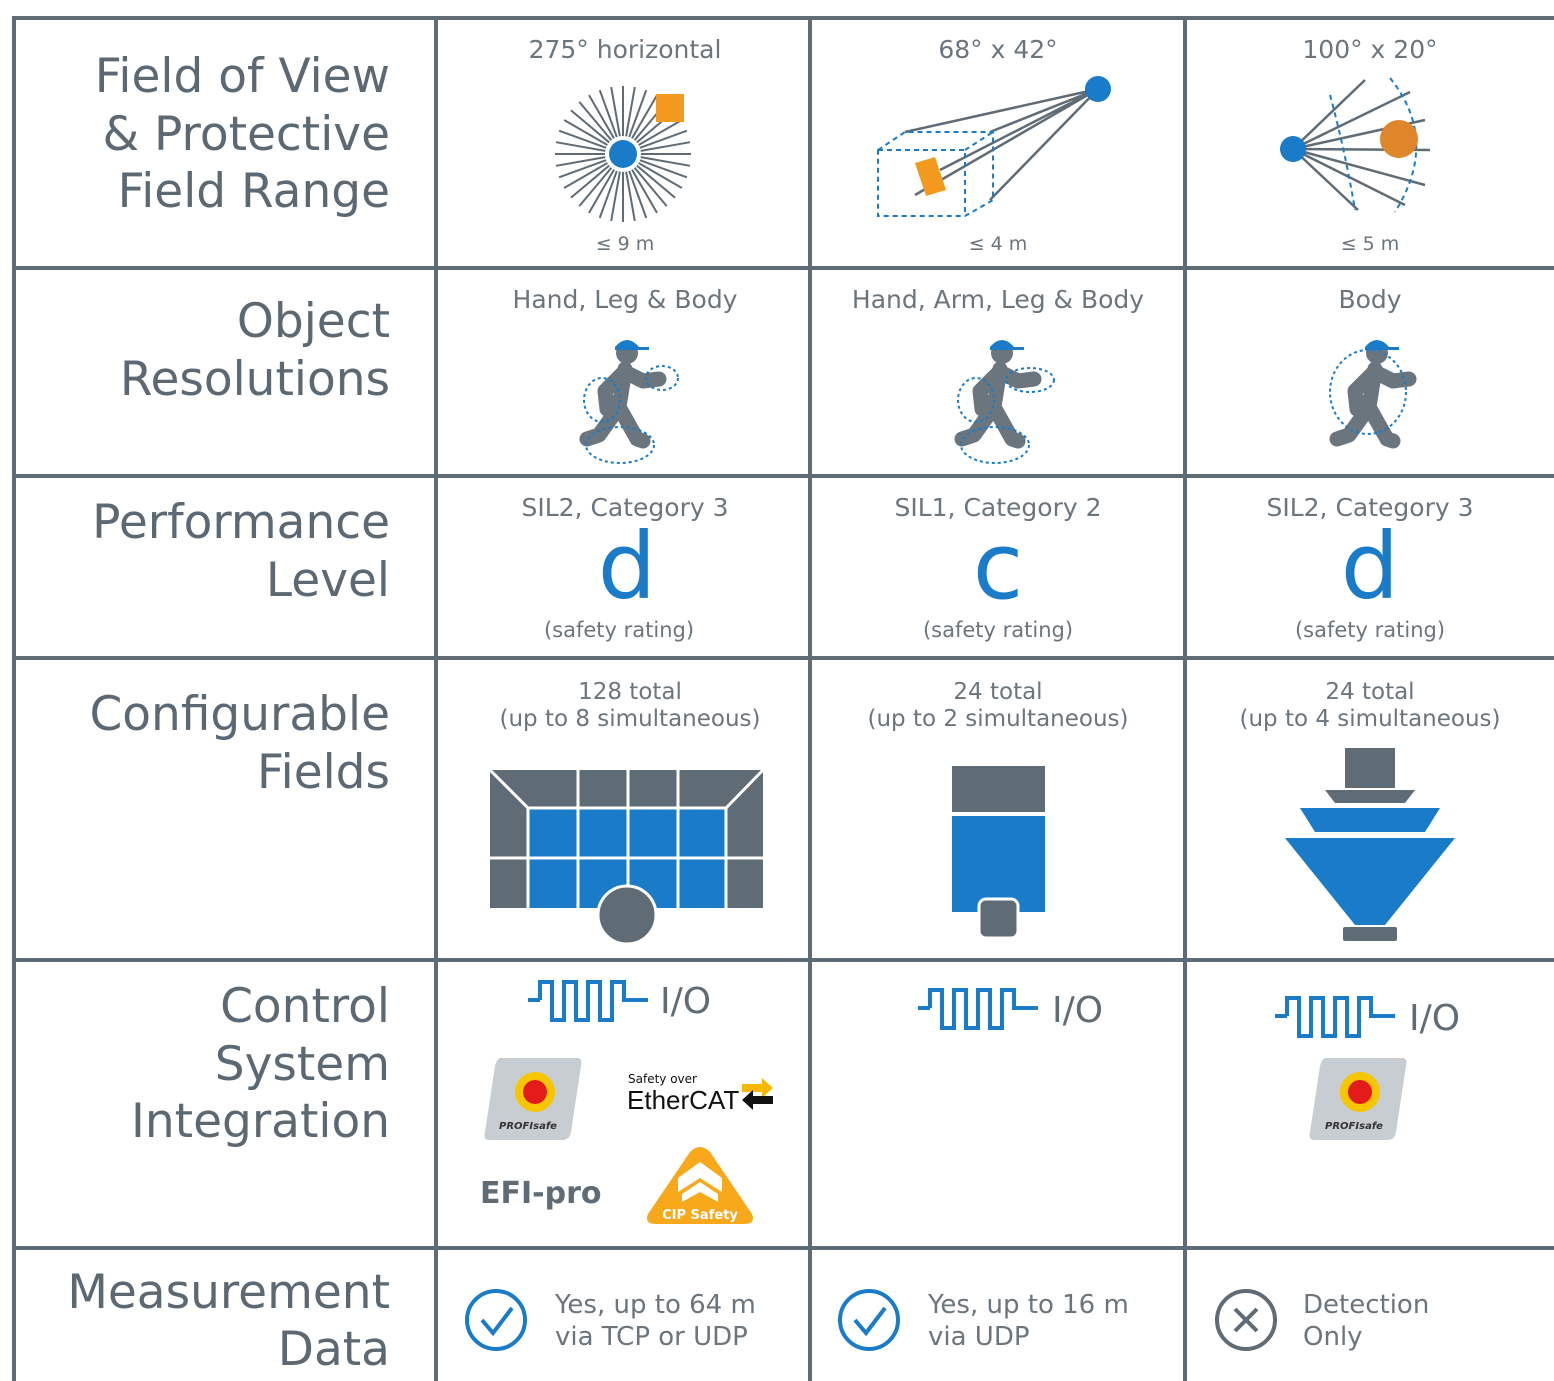 Image resolution: width=1554 pixels, height=1381 pixels. I want to click on measurement-text: via TCP or UDP, so click(651, 1337).